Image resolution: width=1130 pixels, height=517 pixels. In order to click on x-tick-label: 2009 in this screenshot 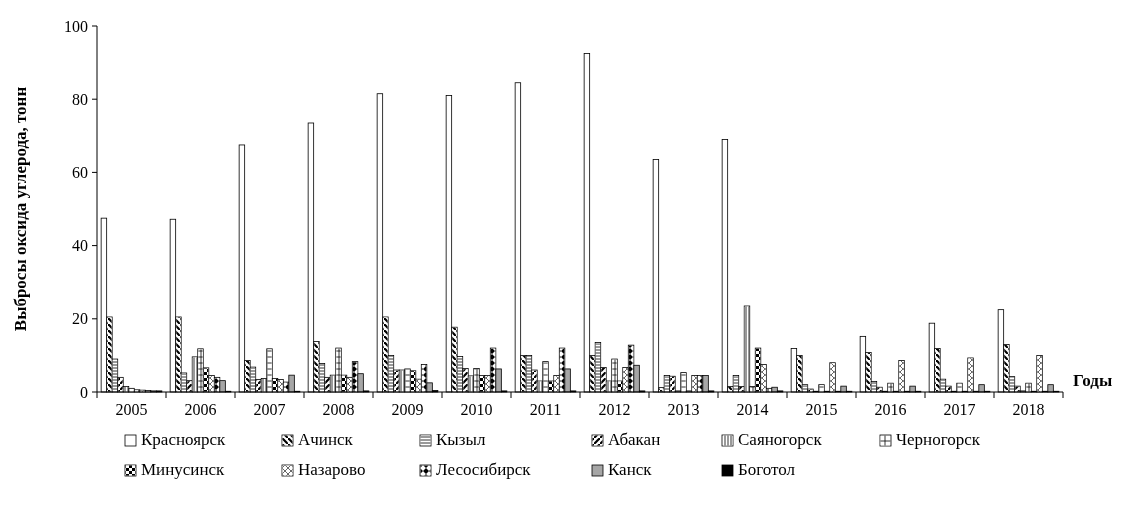, I will do `click(407, 409)`.